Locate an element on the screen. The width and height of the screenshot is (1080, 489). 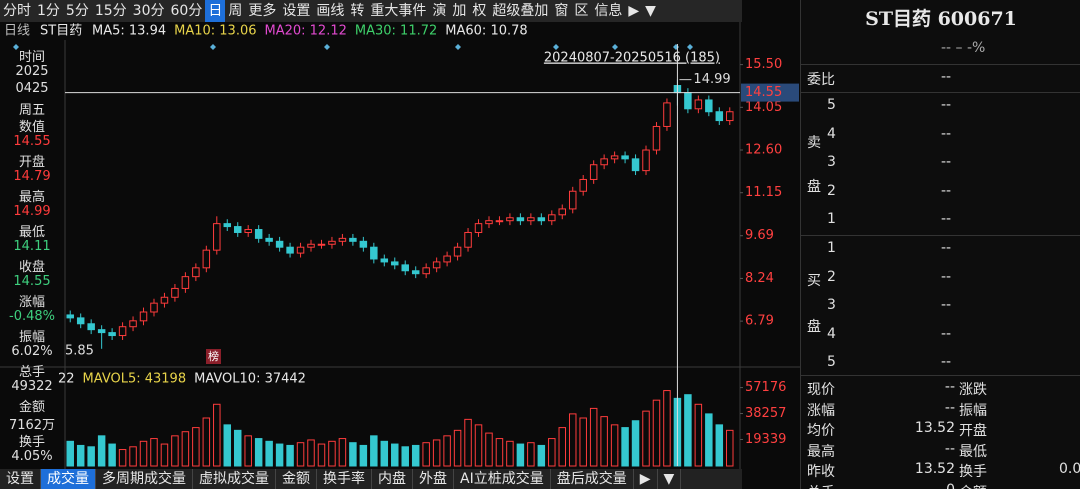
info-item: 最低 is located at coordinates (31, 232).